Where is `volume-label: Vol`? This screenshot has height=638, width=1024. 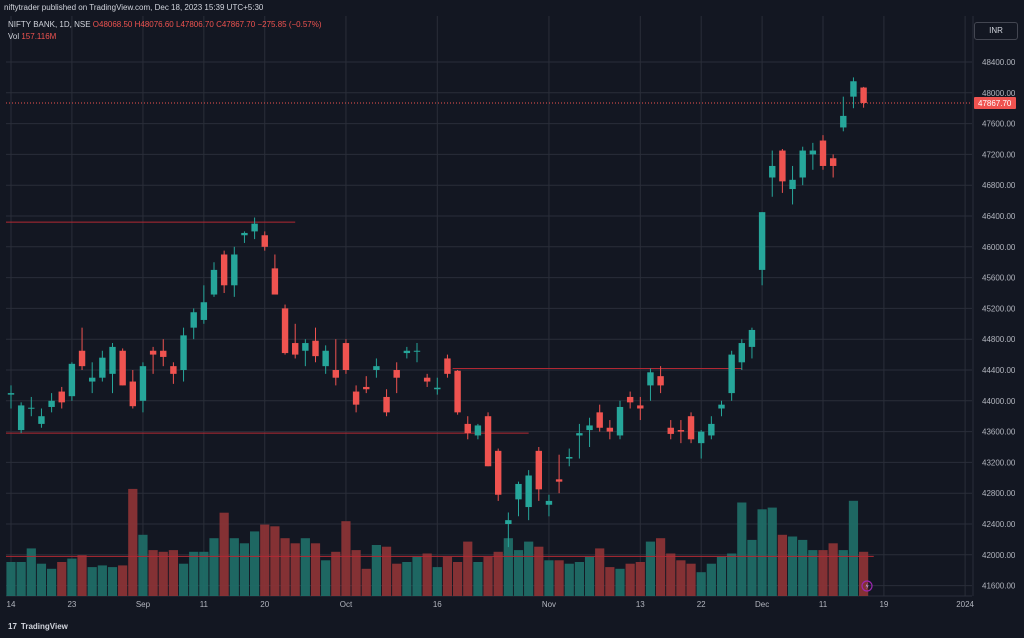 volume-label: Vol is located at coordinates (14, 36).